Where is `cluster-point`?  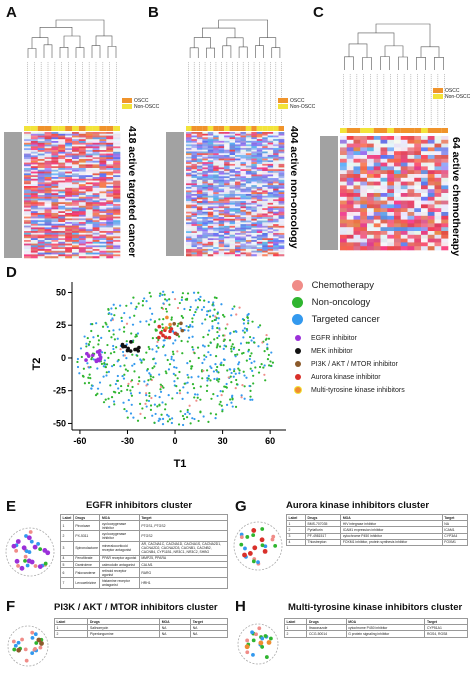
cluster-point is located at coordinates (40, 549).